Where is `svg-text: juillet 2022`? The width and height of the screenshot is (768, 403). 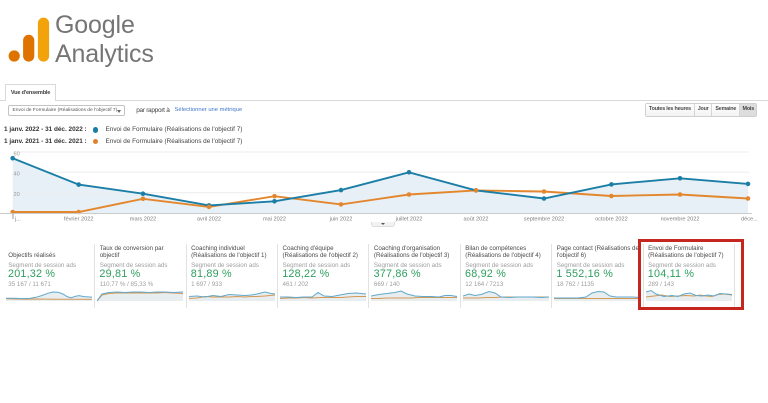 svg-text: juillet 2022 is located at coordinates (409, 220).